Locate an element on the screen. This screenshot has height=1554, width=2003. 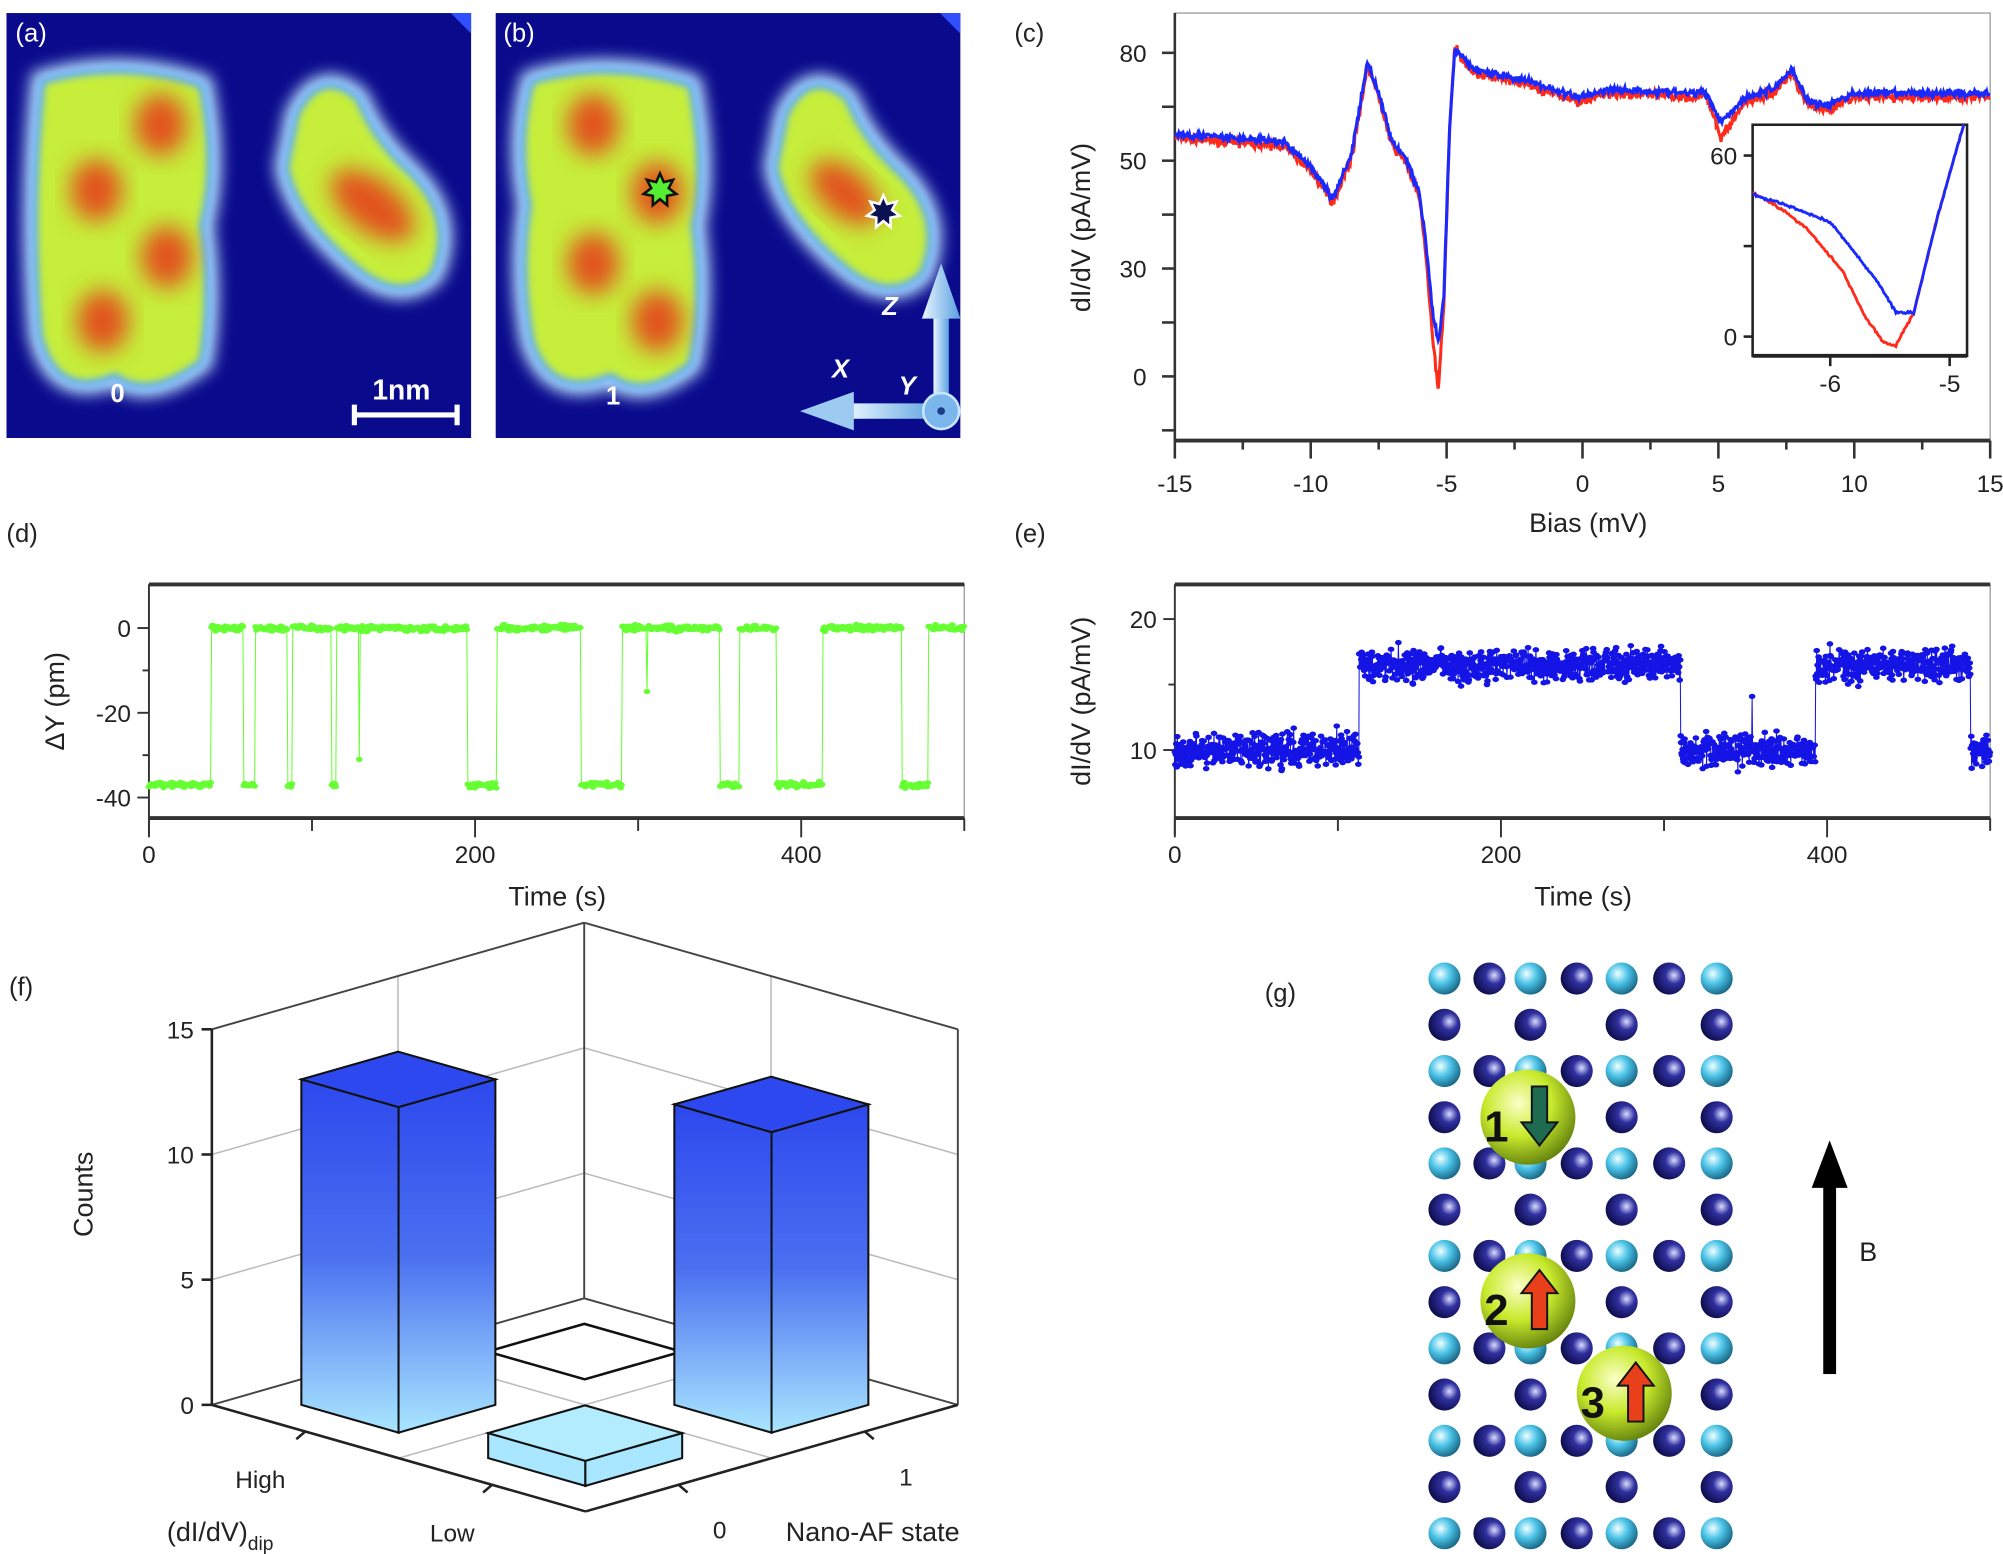
y-axis-title: ΔY (pm) is located at coordinates (55, 701).